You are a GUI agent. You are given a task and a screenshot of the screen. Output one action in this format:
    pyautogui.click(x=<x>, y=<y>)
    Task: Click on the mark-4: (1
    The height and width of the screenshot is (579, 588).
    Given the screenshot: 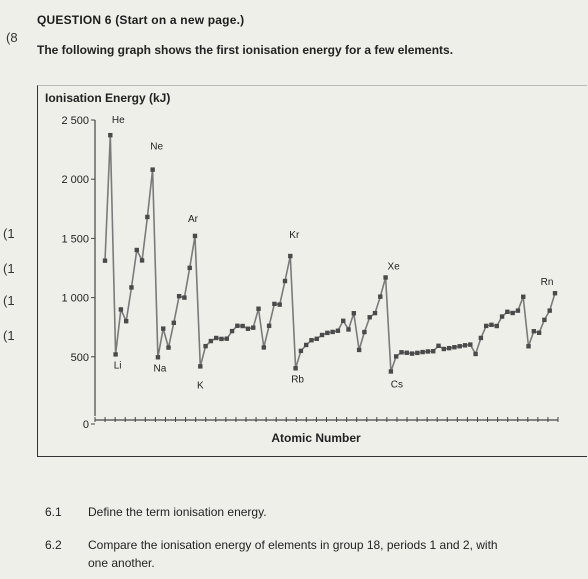 What is the action you would take?
    pyautogui.click(x=9, y=335)
    